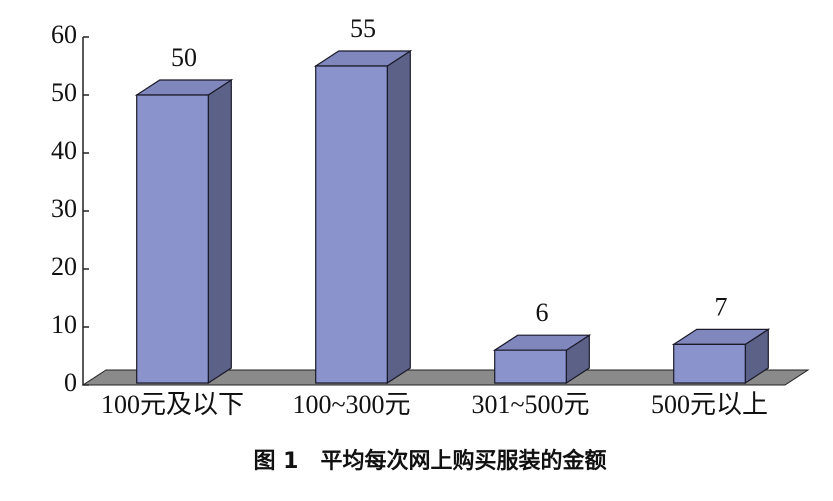 This screenshot has width=833, height=501. Describe the element at coordinates (530, 404) in the screenshot. I see `x-tick-label: 301~500元` at that location.